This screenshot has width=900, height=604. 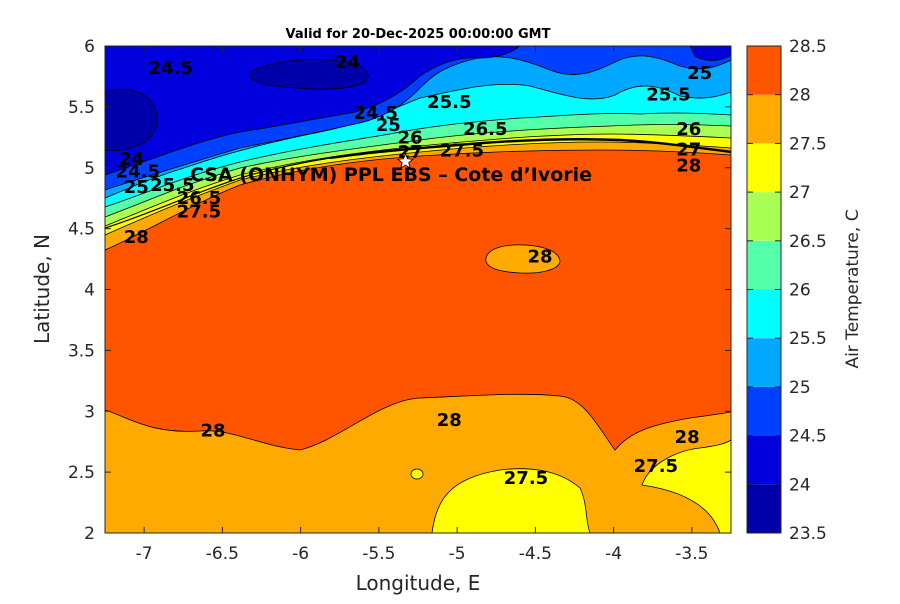 I want to click on y-tick-label: 3, so click(x=89, y=412).